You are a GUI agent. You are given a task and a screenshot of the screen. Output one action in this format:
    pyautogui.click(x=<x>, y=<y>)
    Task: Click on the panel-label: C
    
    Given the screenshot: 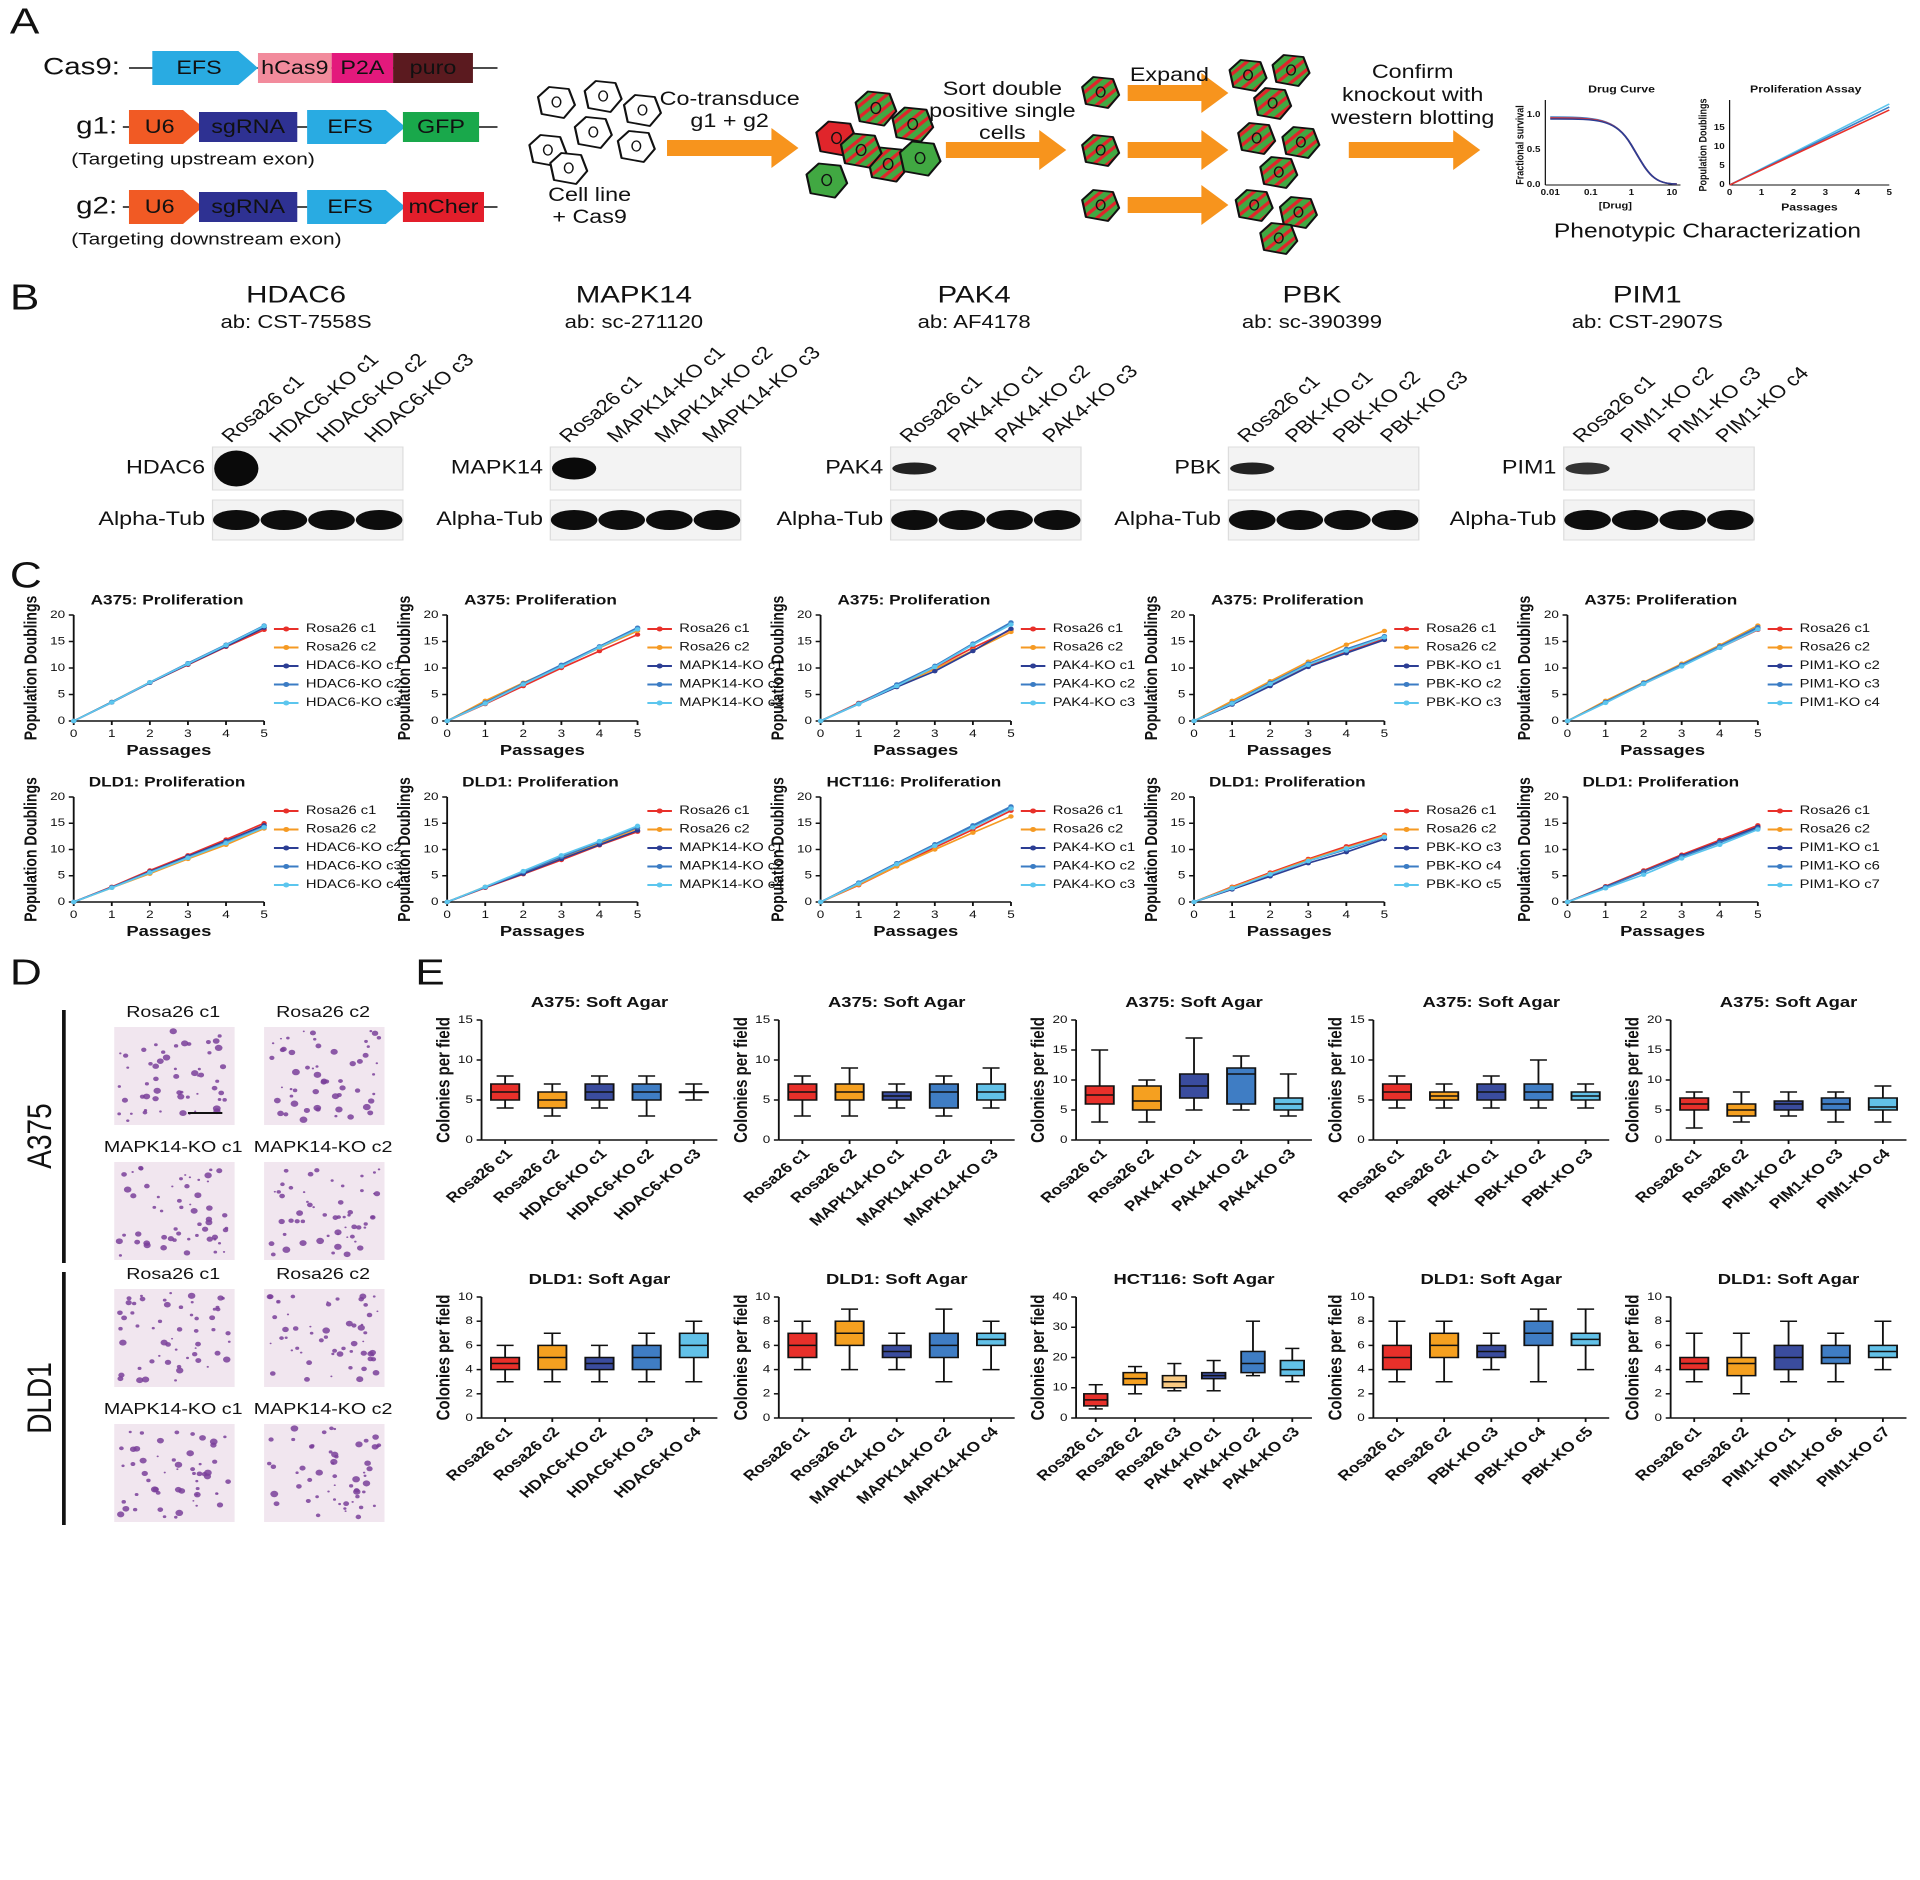 What is the action you would take?
    pyautogui.click(x=26, y=574)
    